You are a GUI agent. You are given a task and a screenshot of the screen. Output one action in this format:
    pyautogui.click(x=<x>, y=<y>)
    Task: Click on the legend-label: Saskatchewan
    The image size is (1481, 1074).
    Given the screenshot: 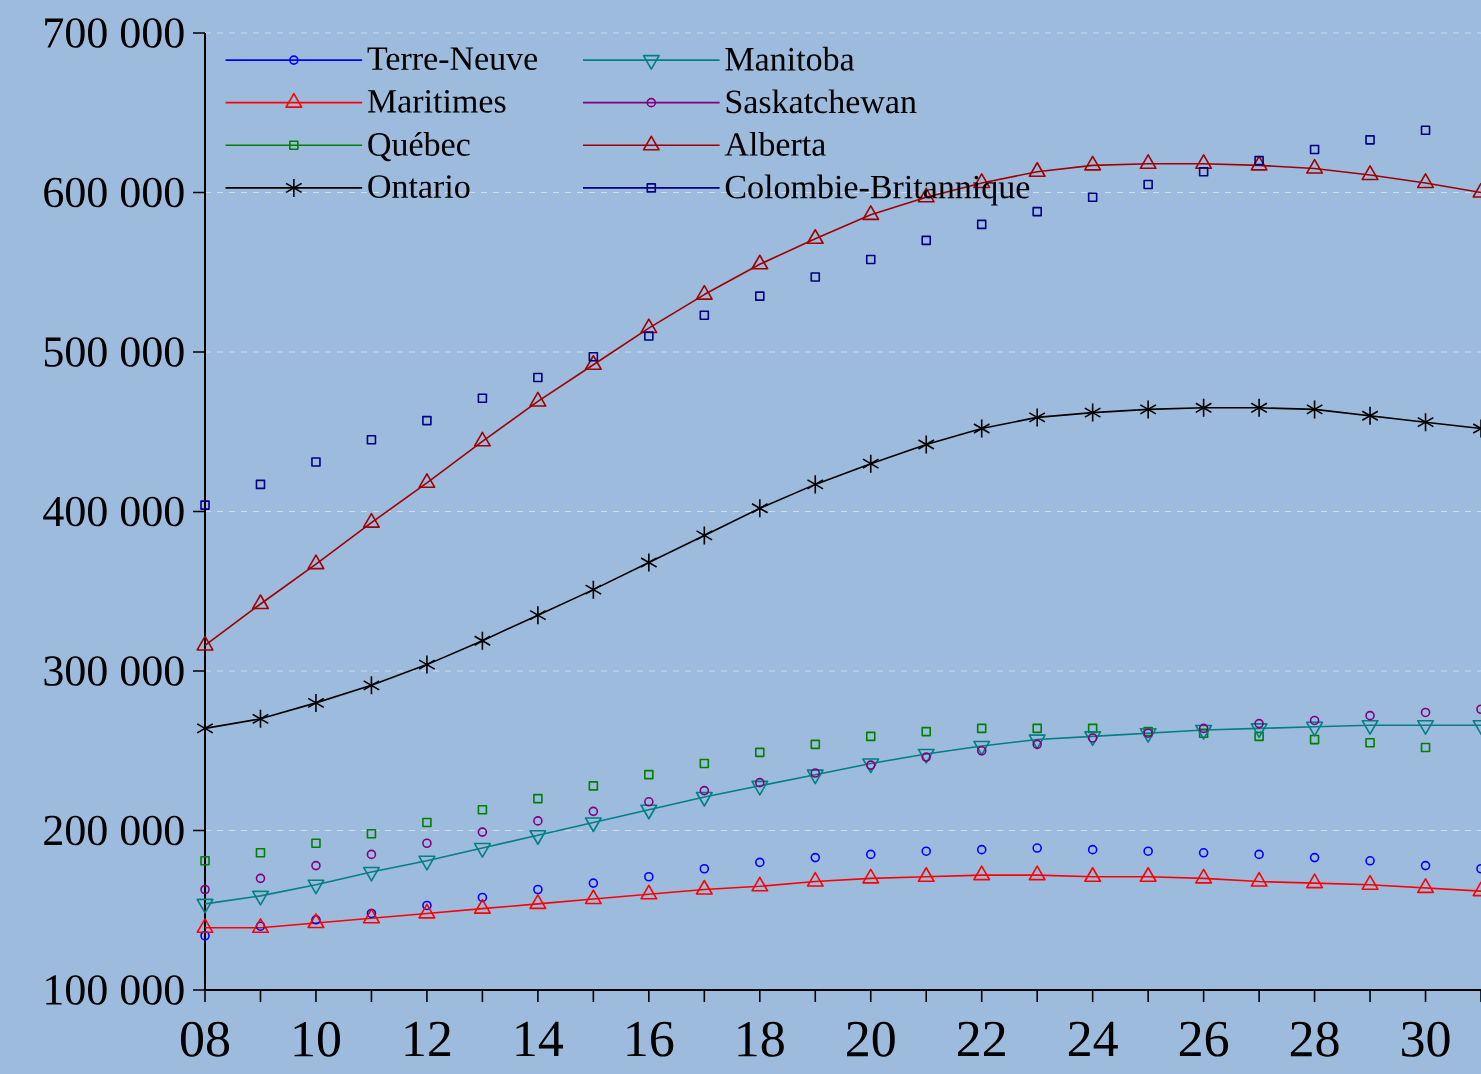 What is the action you would take?
    pyautogui.click(x=821, y=101)
    